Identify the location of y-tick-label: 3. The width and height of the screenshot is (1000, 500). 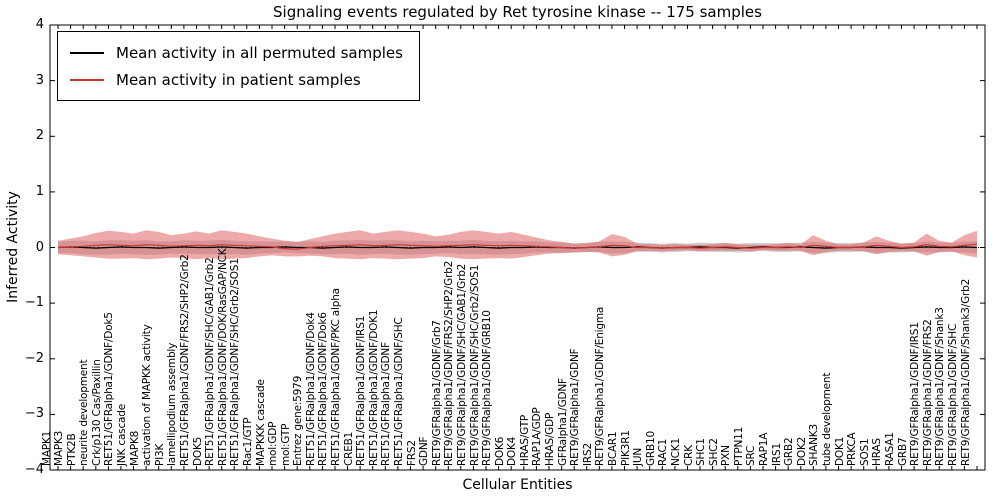
(39, 80).